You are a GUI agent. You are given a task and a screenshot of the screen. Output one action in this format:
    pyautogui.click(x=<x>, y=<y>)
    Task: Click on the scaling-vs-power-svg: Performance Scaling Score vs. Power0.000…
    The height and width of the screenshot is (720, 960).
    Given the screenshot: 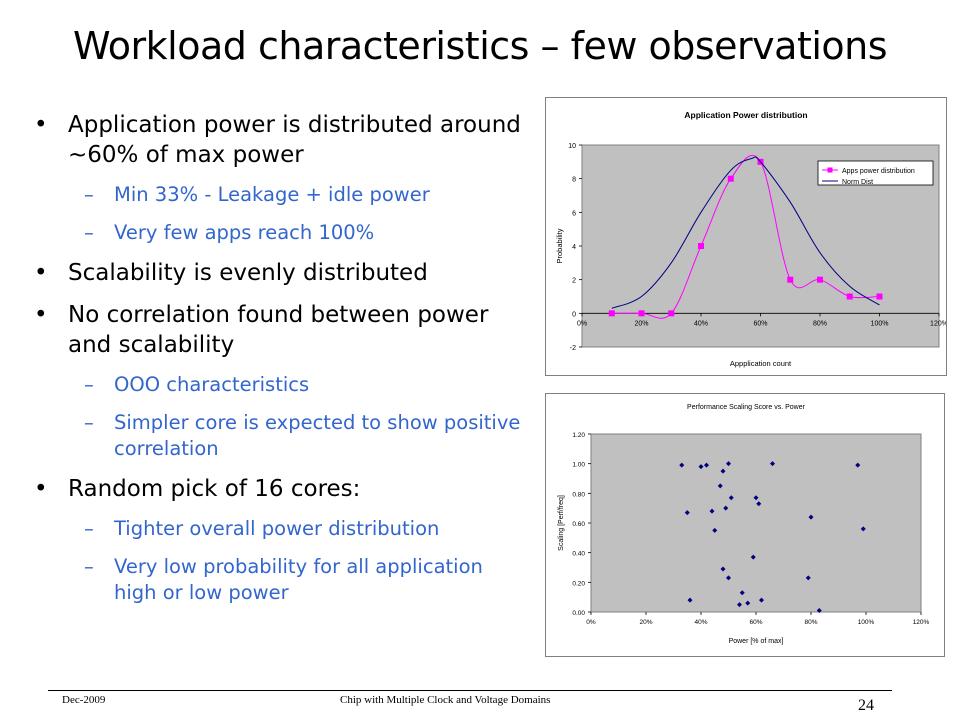 What is the action you would take?
    pyautogui.click(x=744, y=524)
    